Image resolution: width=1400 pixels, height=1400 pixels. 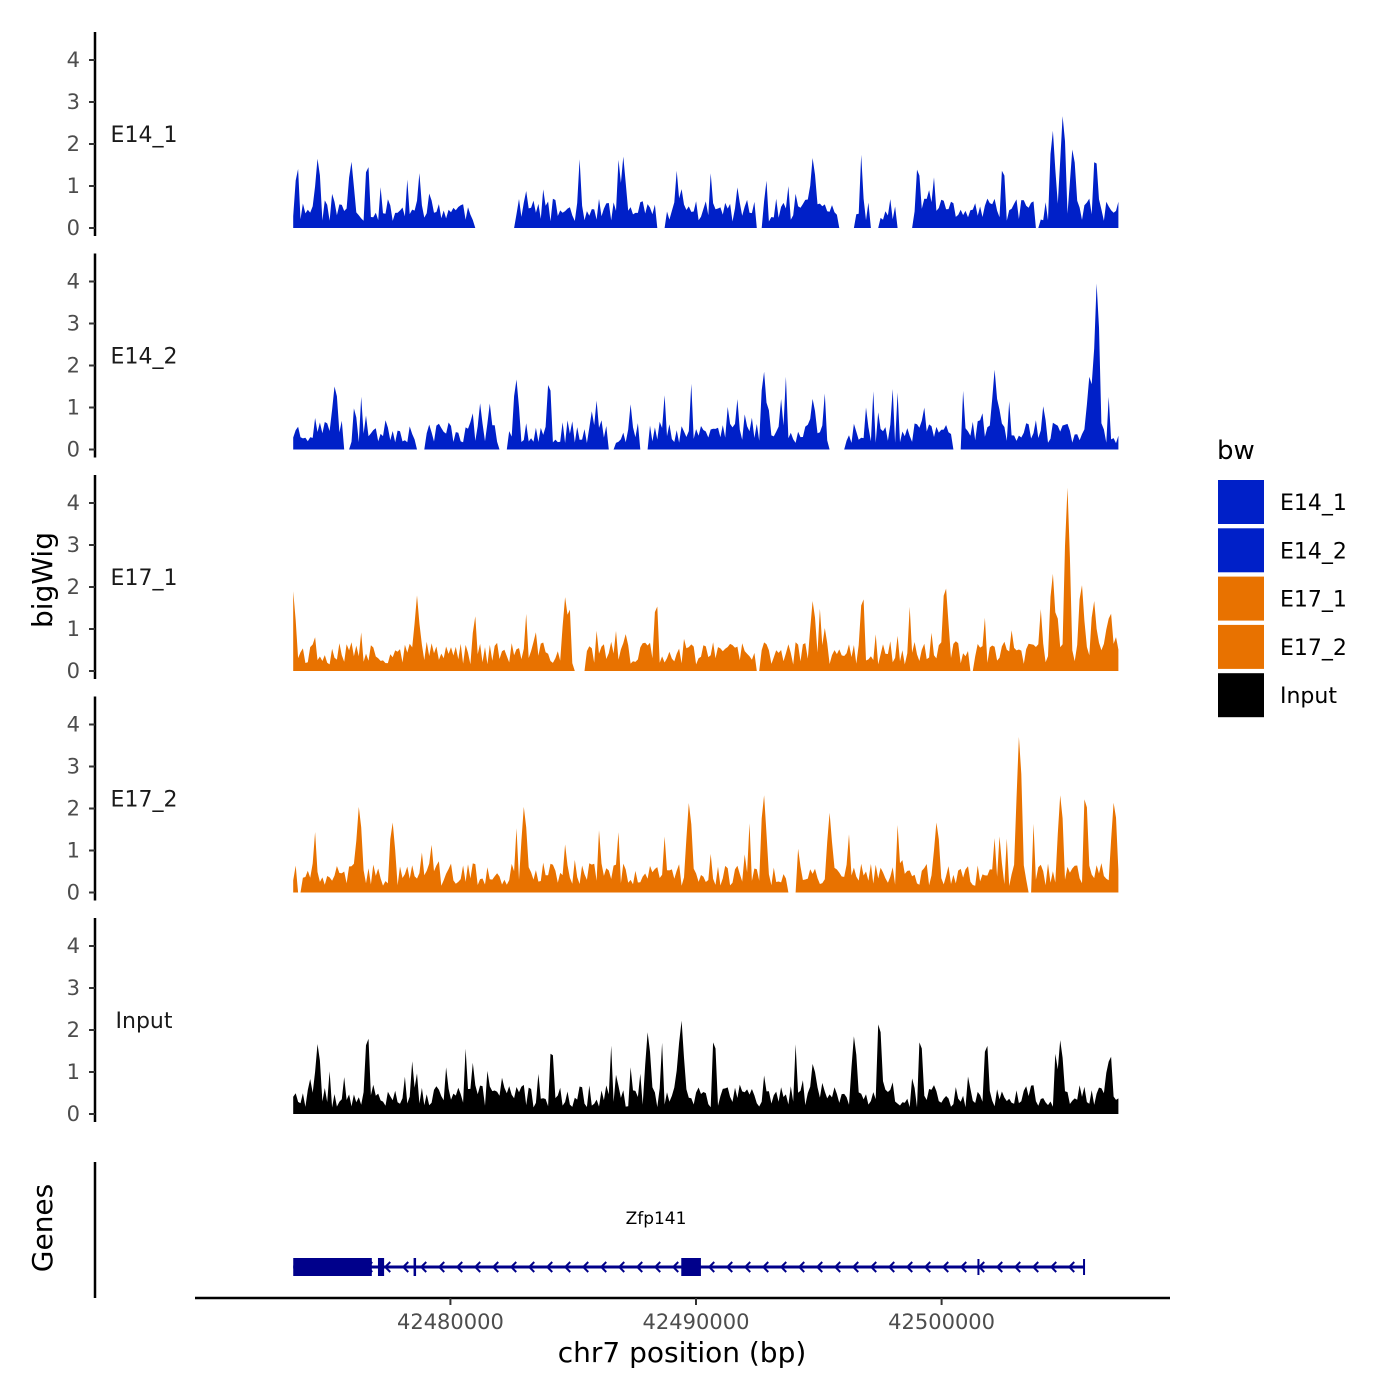 I want to click on x-tick-label: 42480000, so click(x=450, y=1322).